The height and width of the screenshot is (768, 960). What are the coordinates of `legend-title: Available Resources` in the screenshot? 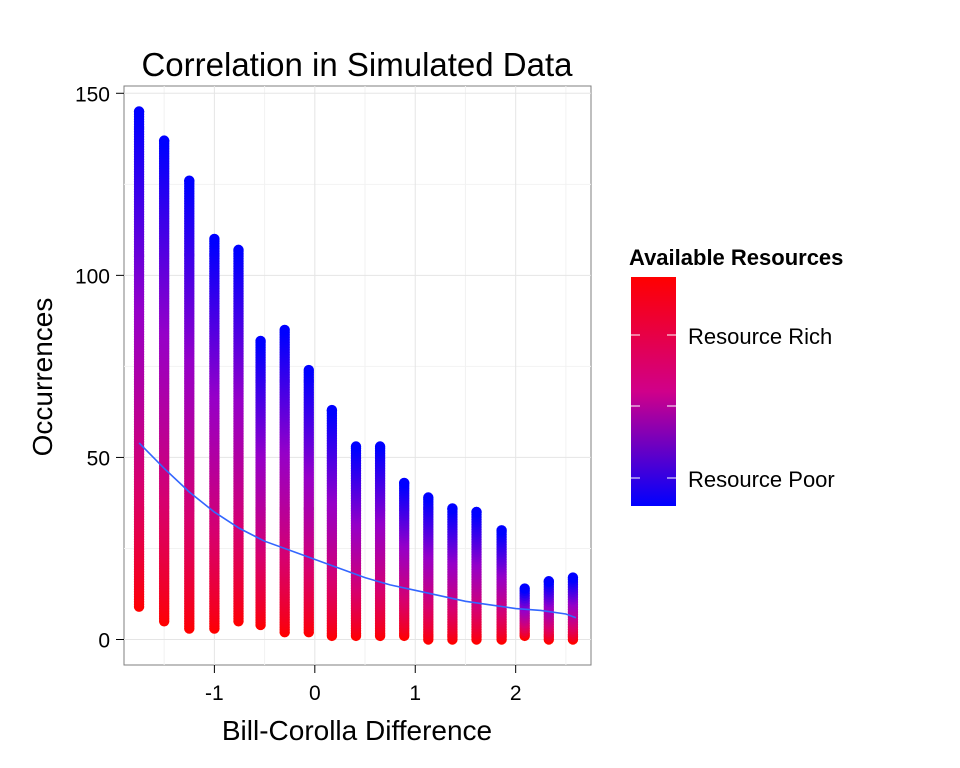 It's located at (736, 257).